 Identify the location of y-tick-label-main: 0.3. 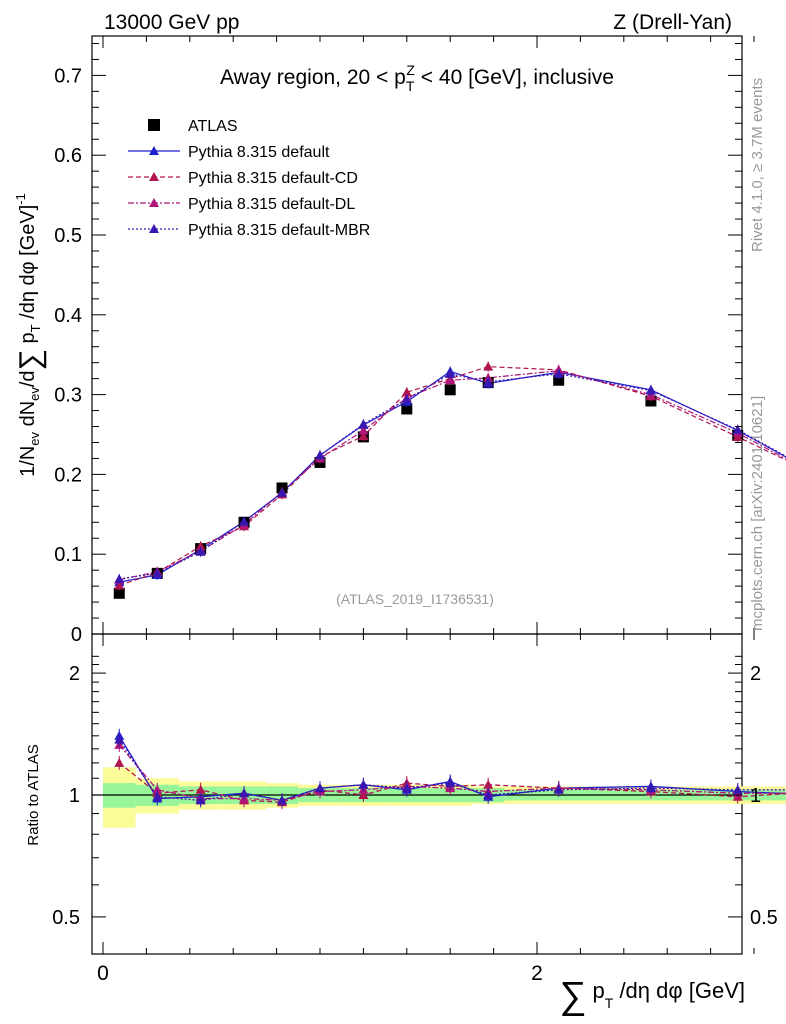
(68, 396).